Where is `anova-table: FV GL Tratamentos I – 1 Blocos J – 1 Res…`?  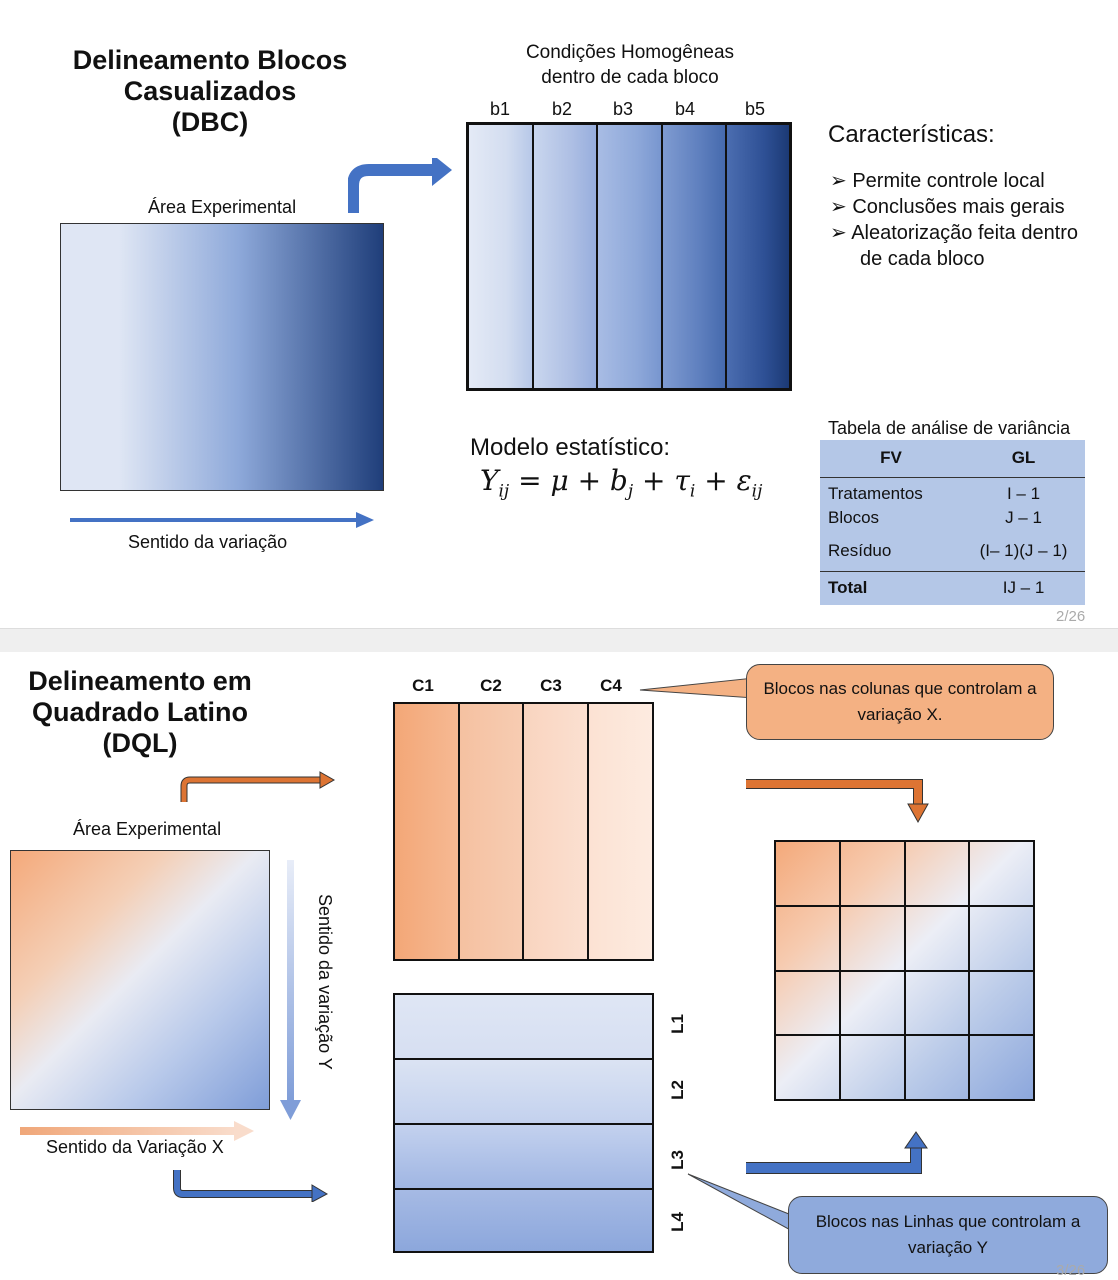 anova-table: FV GL Tratamentos I – 1 Blocos J – 1 Res… is located at coordinates (952, 522).